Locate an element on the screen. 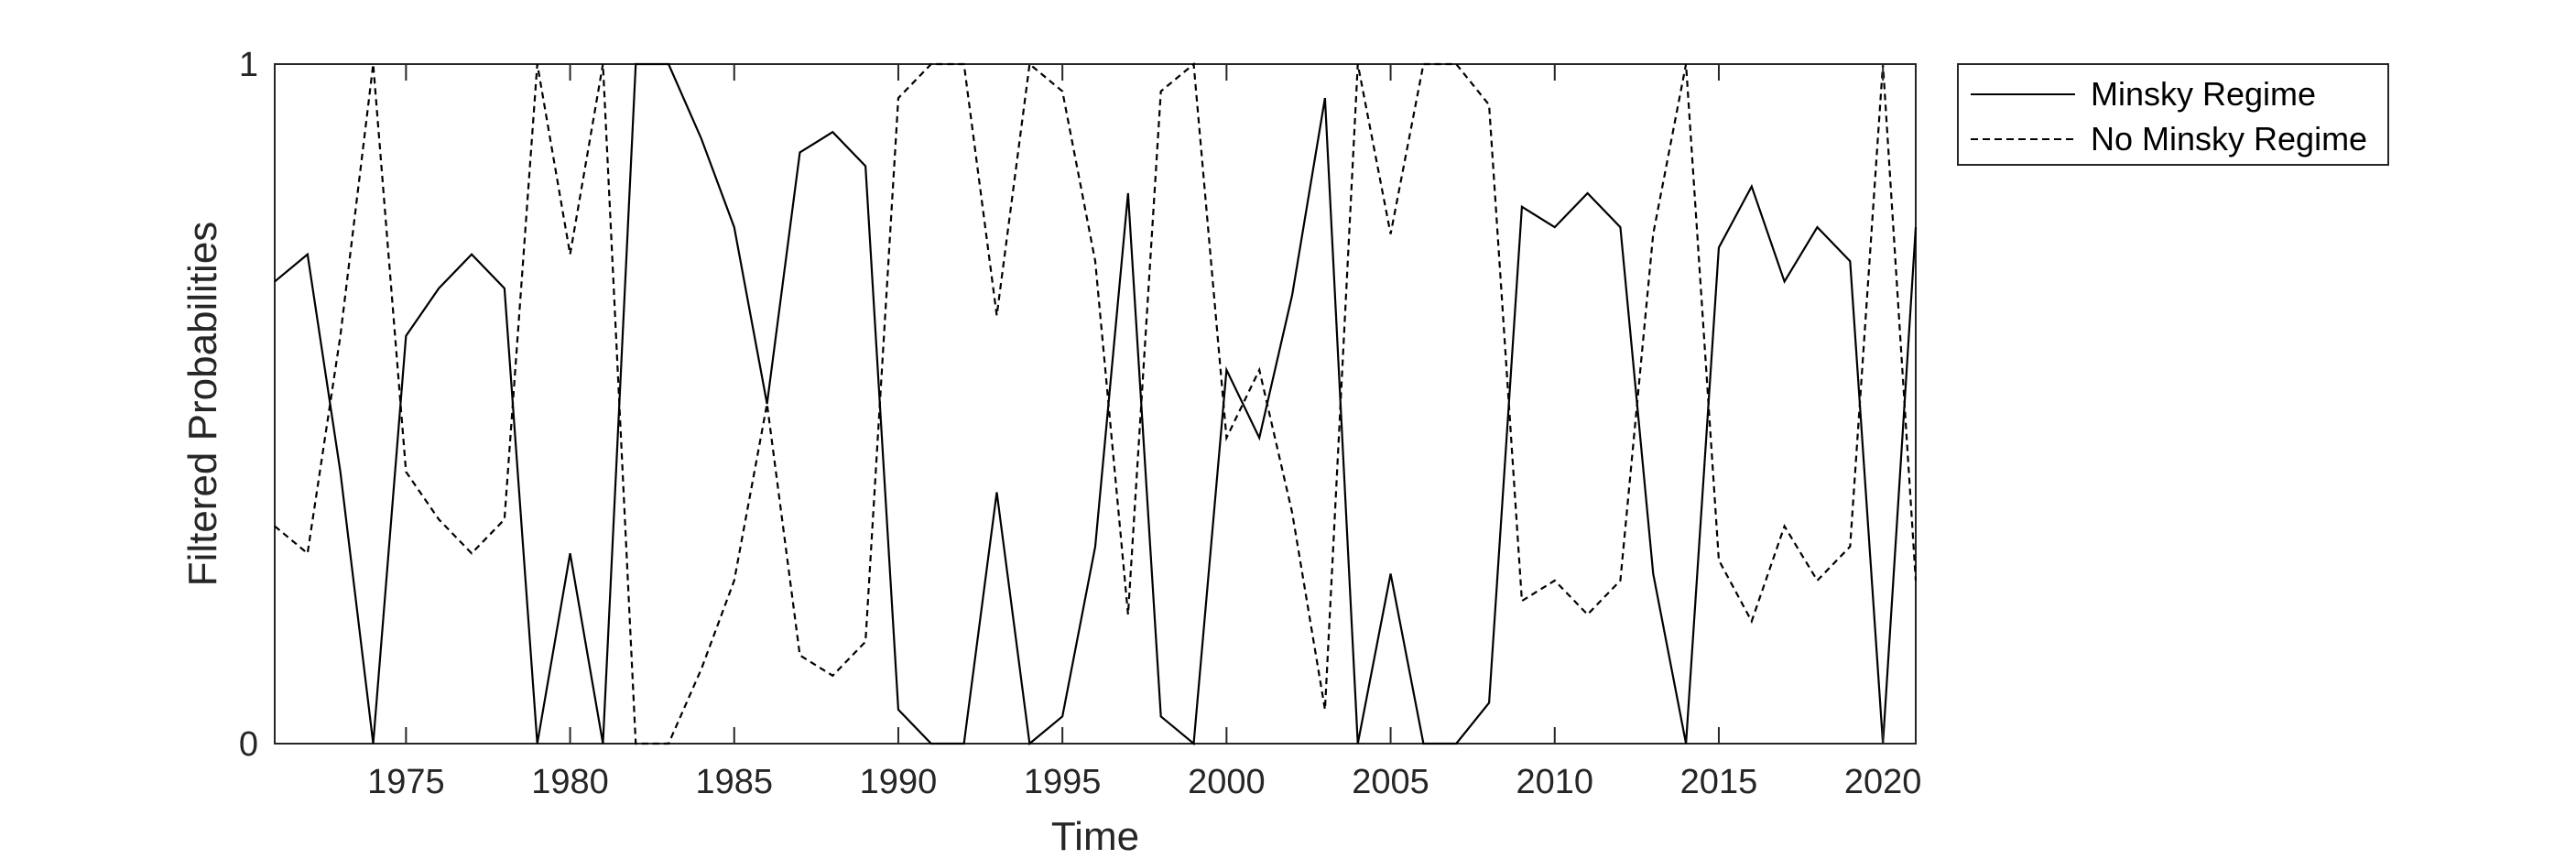  y-tick-label: 0 is located at coordinates (248, 745).